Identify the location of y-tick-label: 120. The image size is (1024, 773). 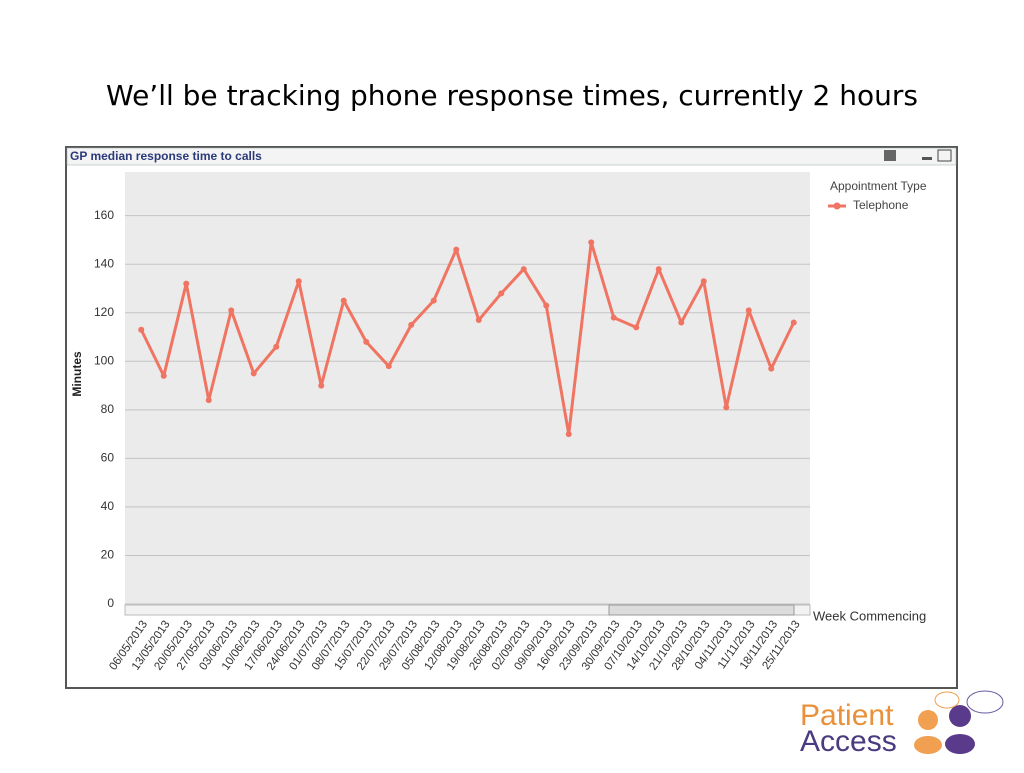
(104, 312).